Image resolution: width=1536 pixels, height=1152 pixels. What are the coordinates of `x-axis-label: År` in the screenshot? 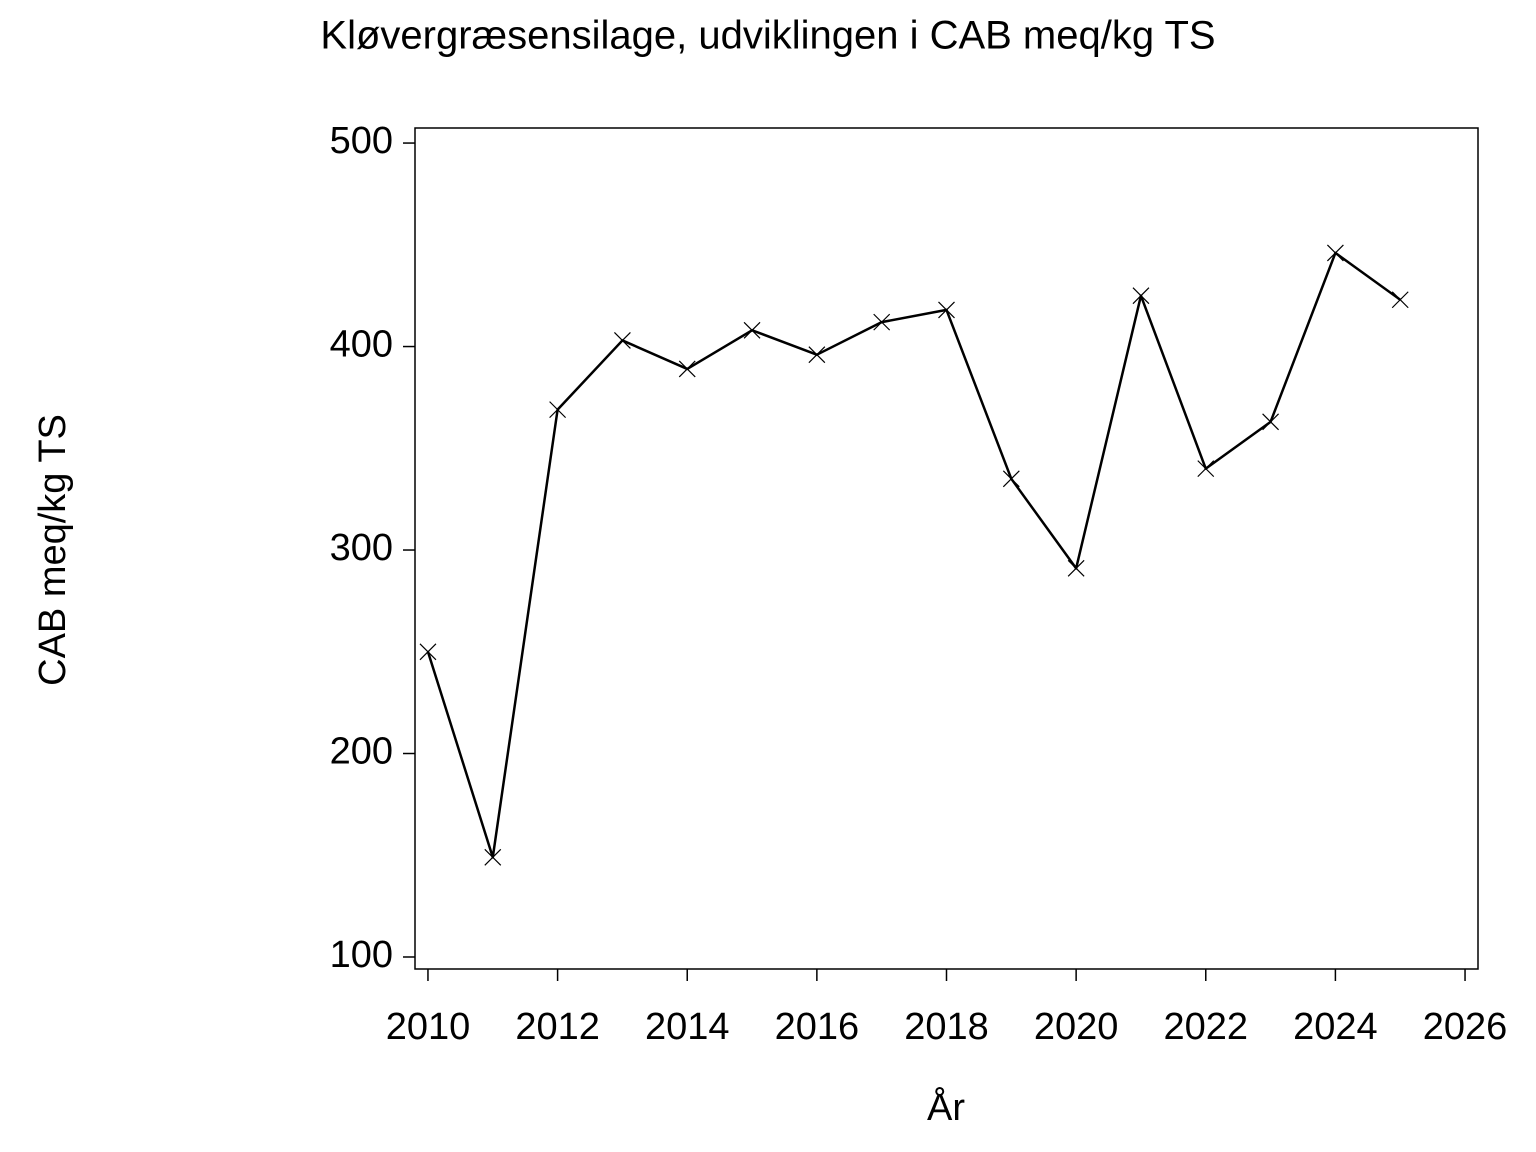 It's located at (946, 1107).